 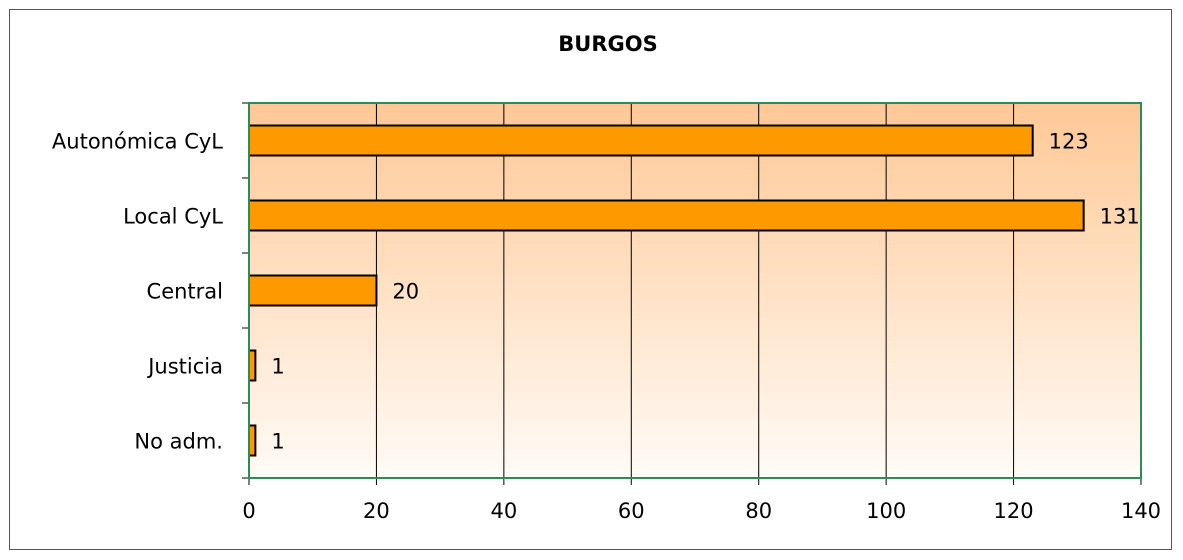 I want to click on x-tick-label: 20, so click(x=376, y=511).